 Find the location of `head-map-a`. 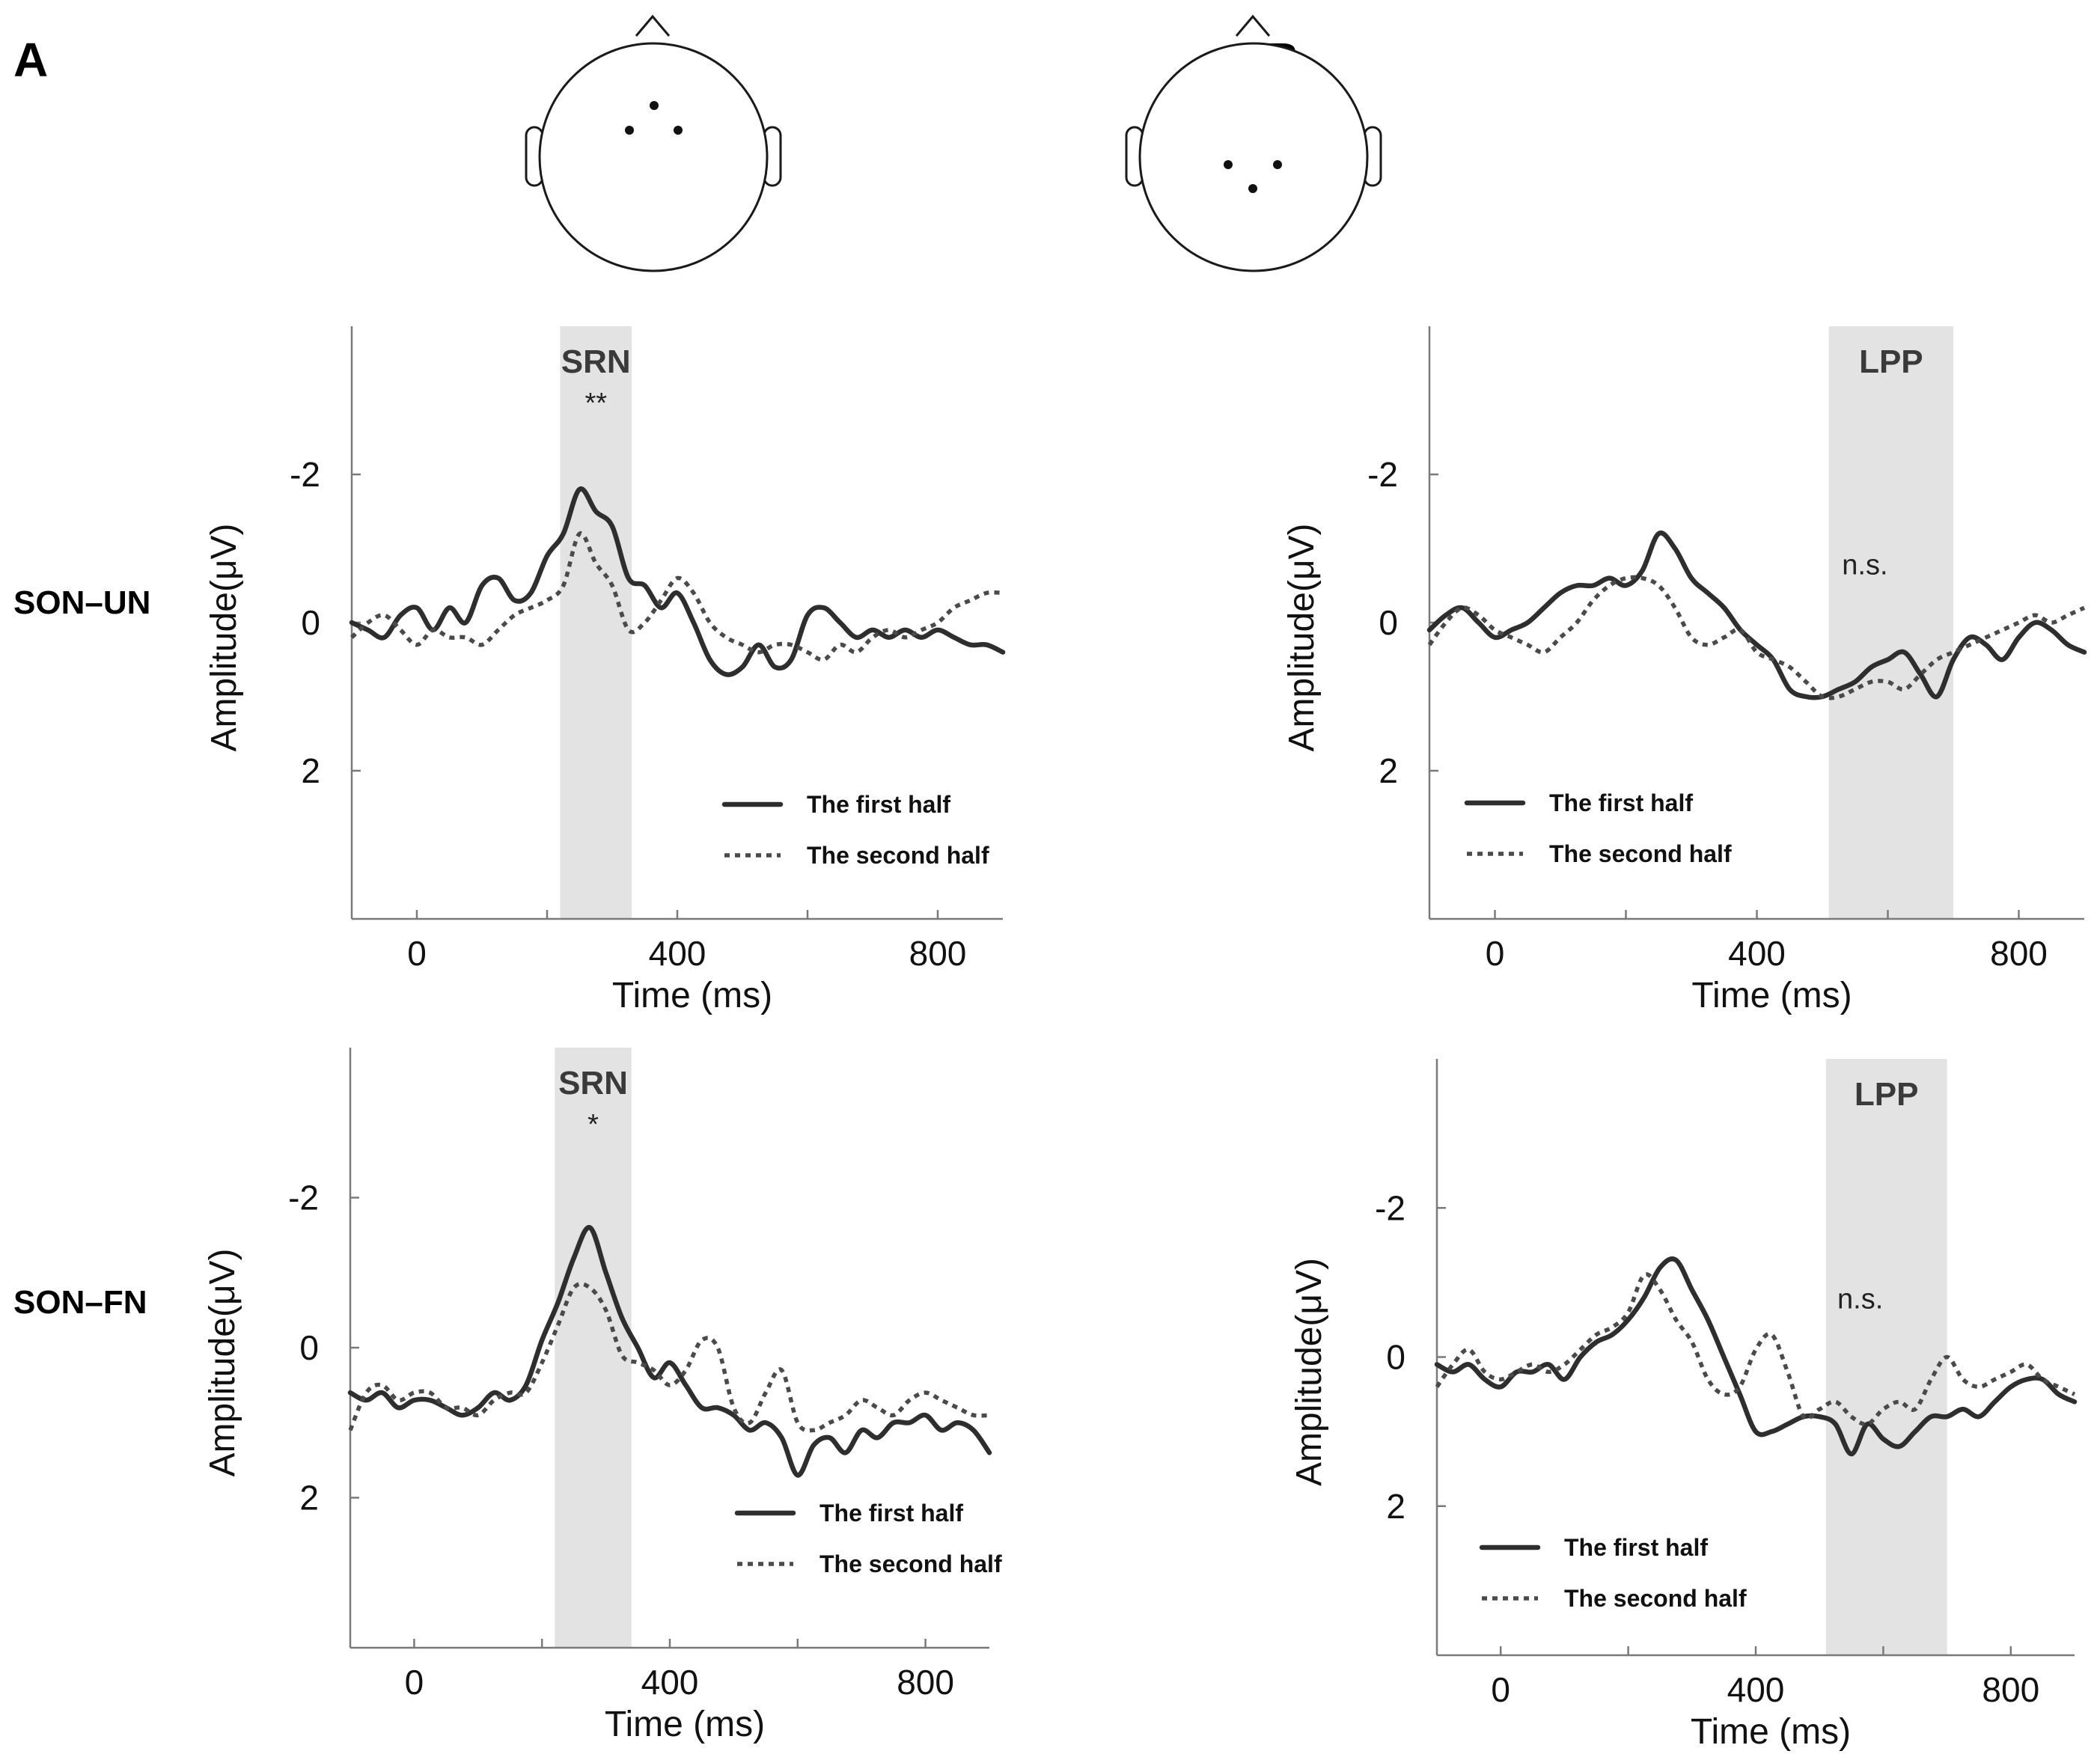

head-map-a is located at coordinates (653, 143).